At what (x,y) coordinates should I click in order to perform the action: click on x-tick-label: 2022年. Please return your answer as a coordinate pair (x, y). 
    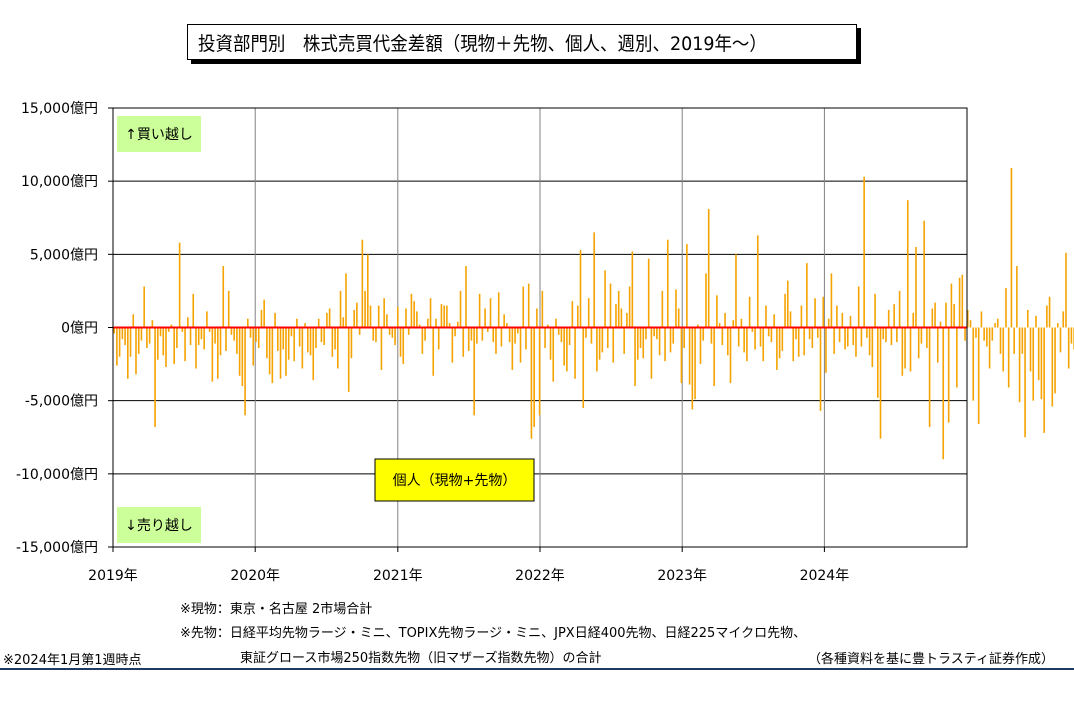
    Looking at the image, I should click on (540, 576).